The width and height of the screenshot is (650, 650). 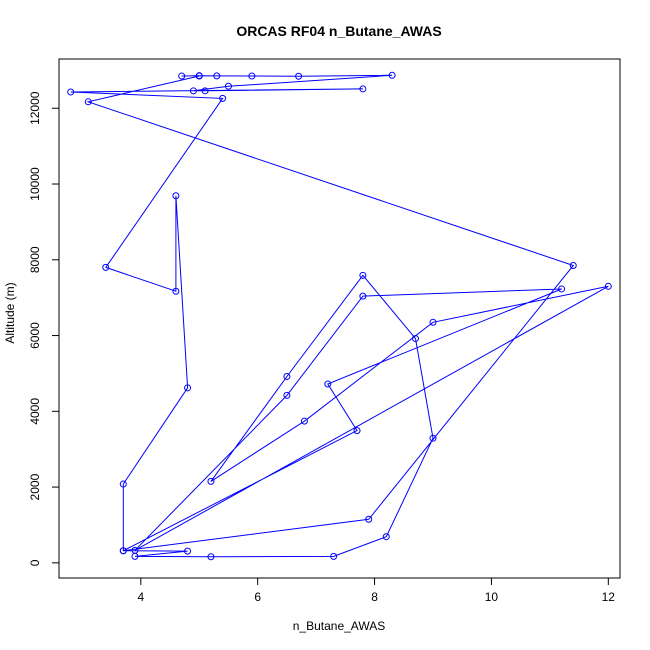 What do you see at coordinates (35, 335) in the screenshot?
I see `y-tick-label: 6000` at bounding box center [35, 335].